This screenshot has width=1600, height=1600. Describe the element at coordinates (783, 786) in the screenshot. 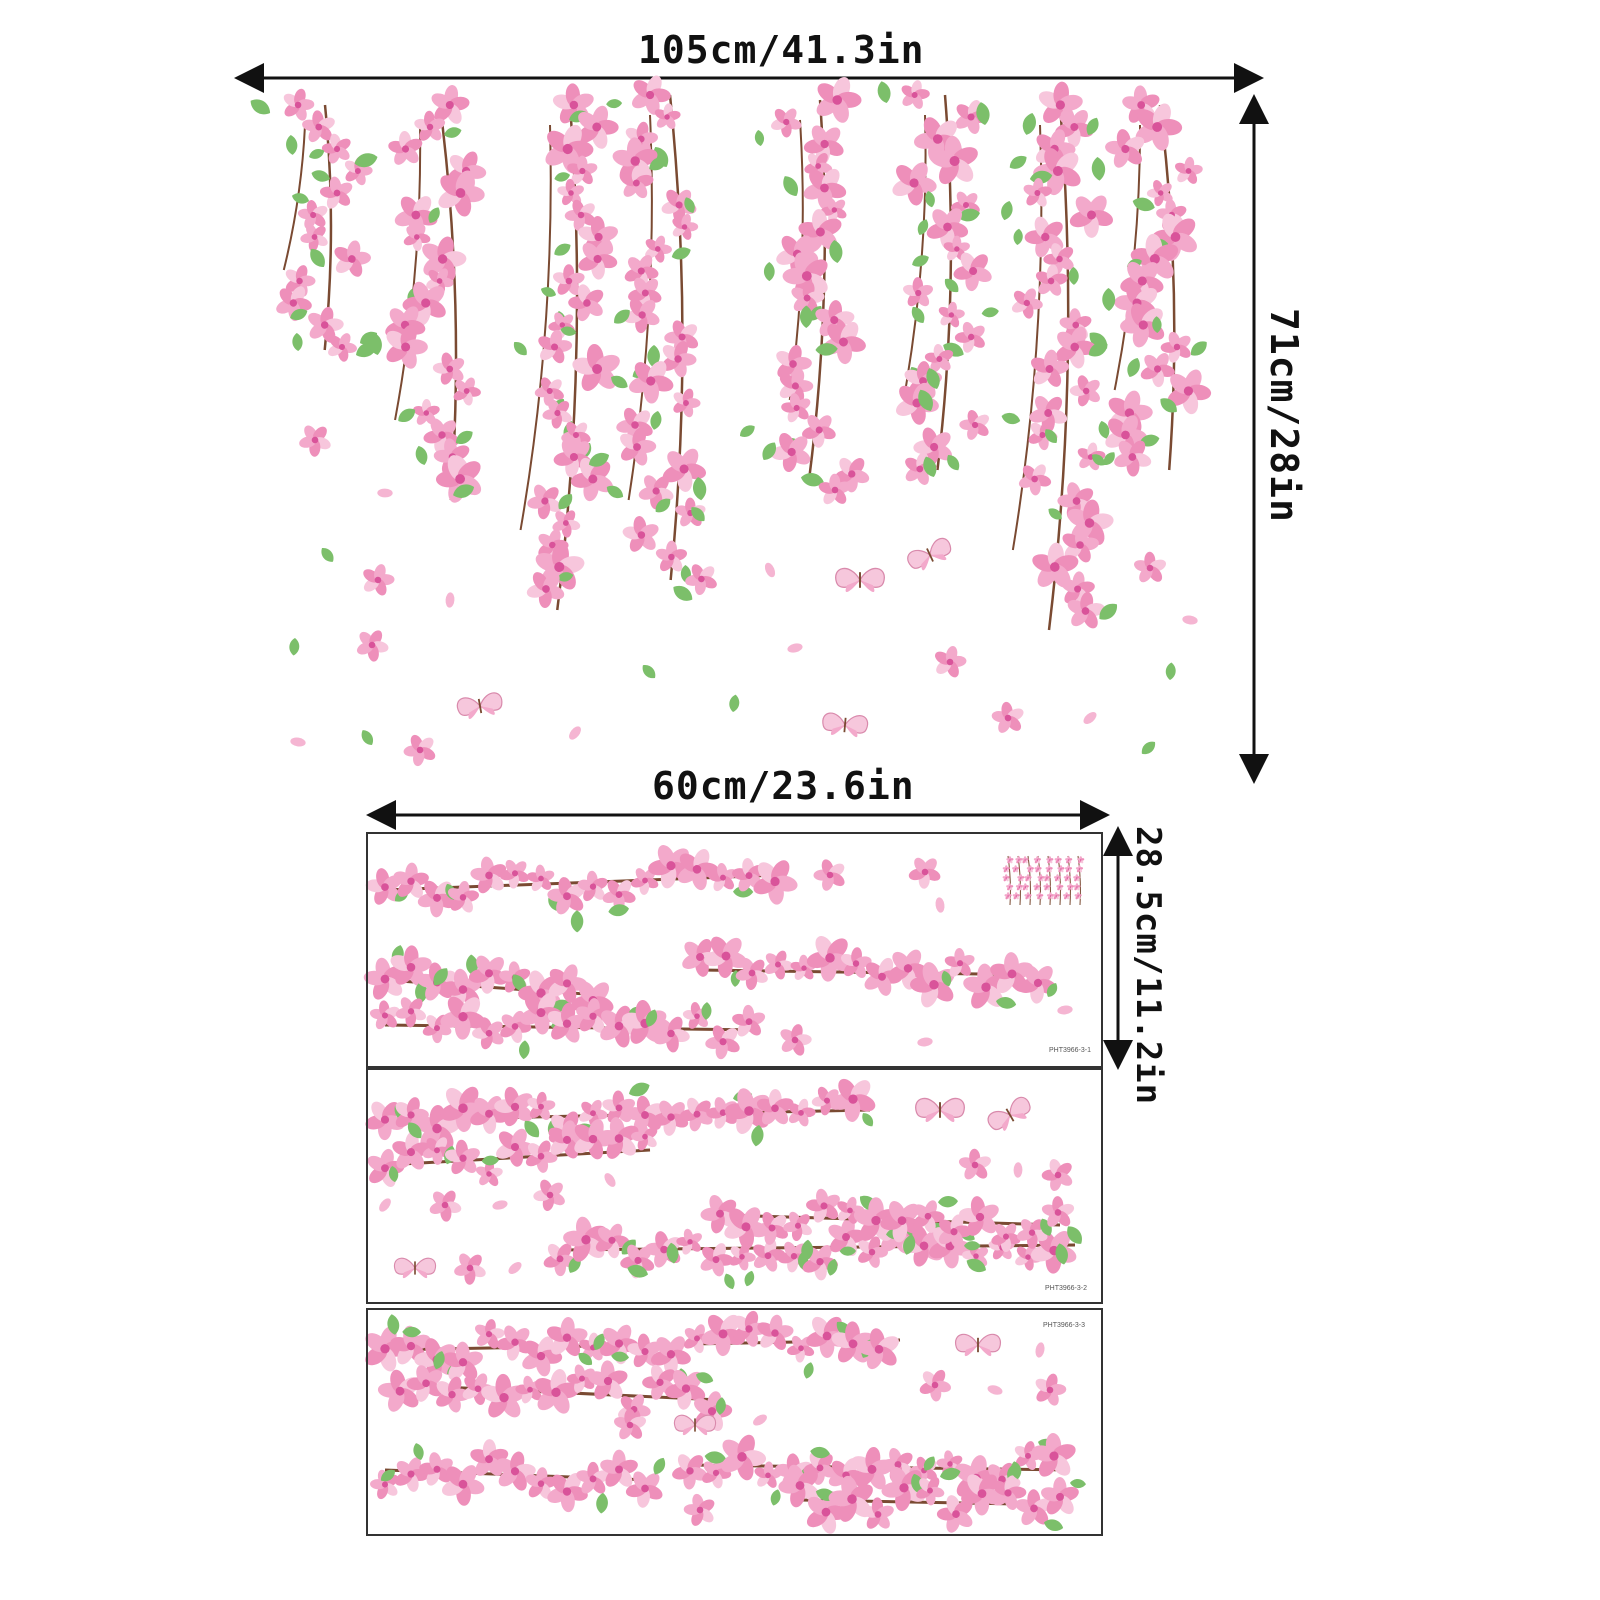

I see `sheet-width-label: 60cm/23.6in` at that location.